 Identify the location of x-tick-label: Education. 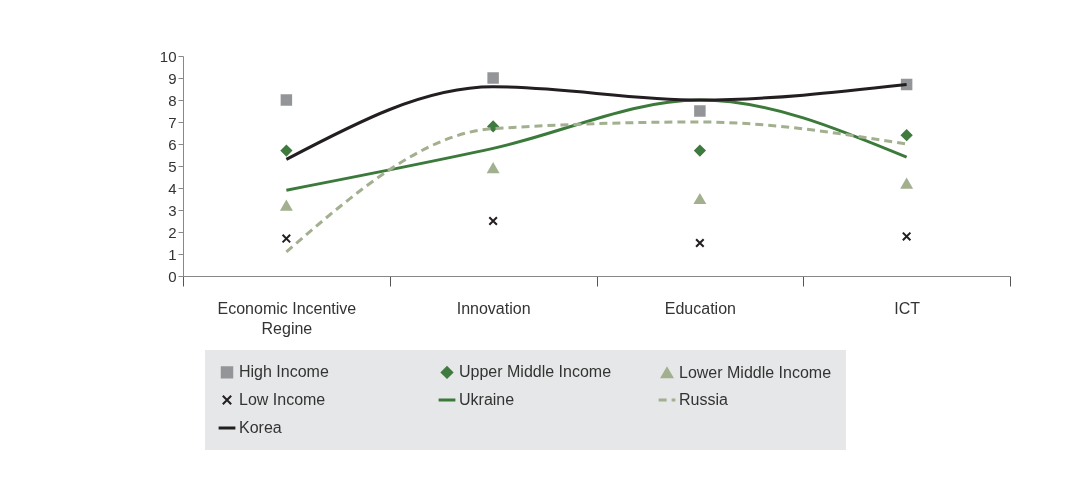
(700, 308).